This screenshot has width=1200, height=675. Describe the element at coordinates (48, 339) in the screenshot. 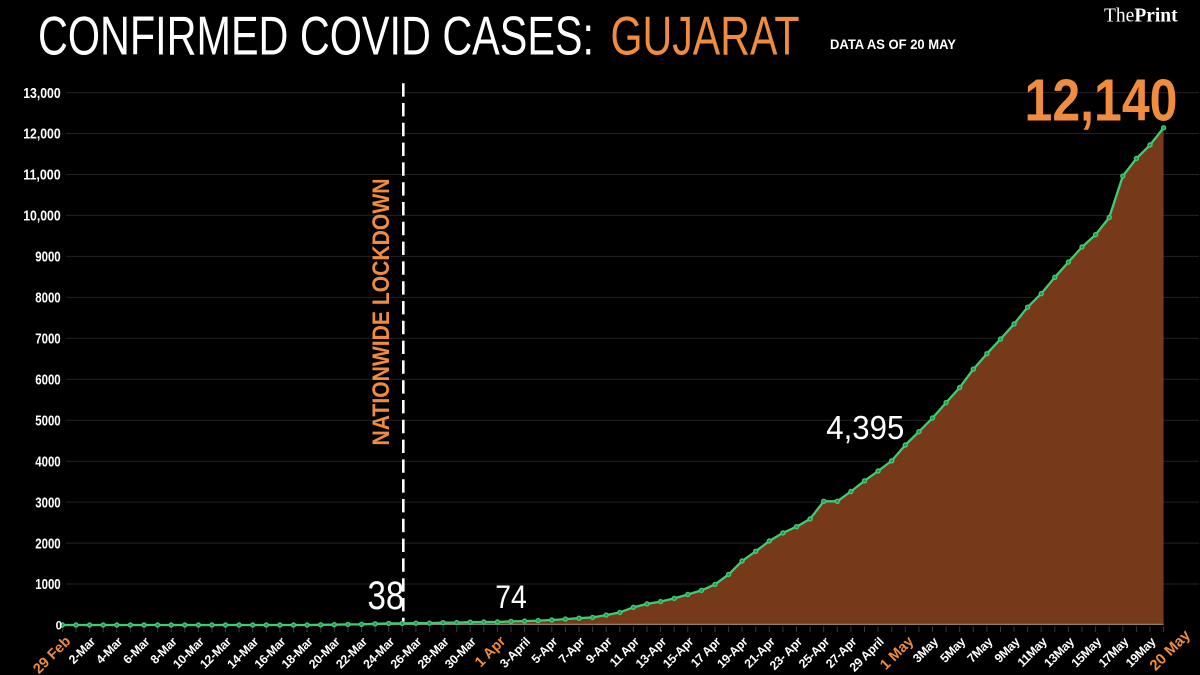

I see `svg-text: 7000` at that location.